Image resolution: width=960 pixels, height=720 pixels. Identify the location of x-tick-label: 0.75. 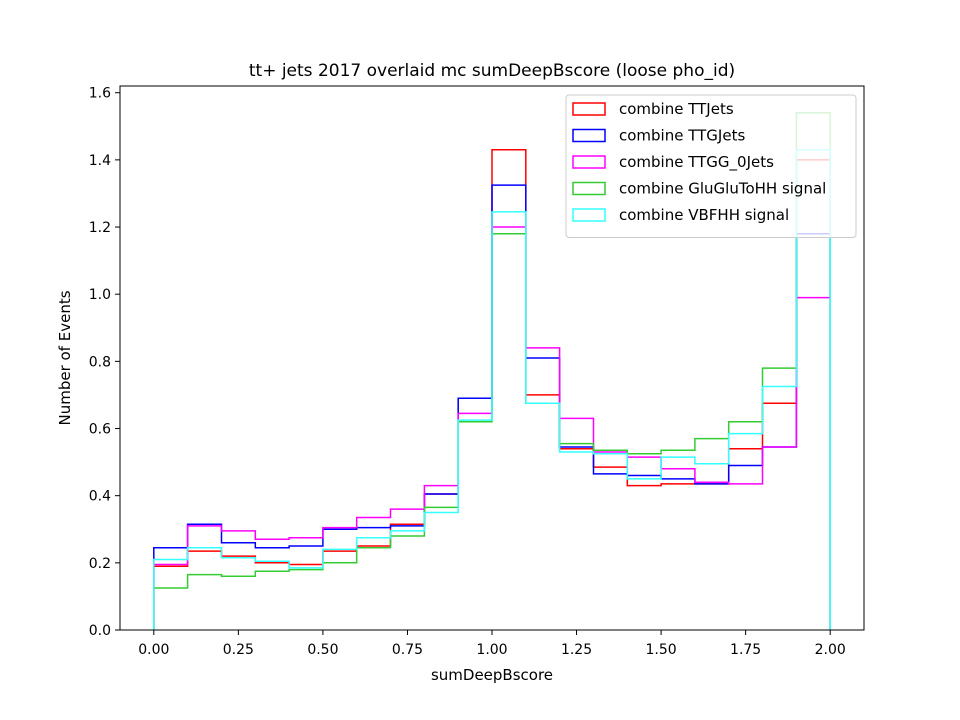
(407, 650).